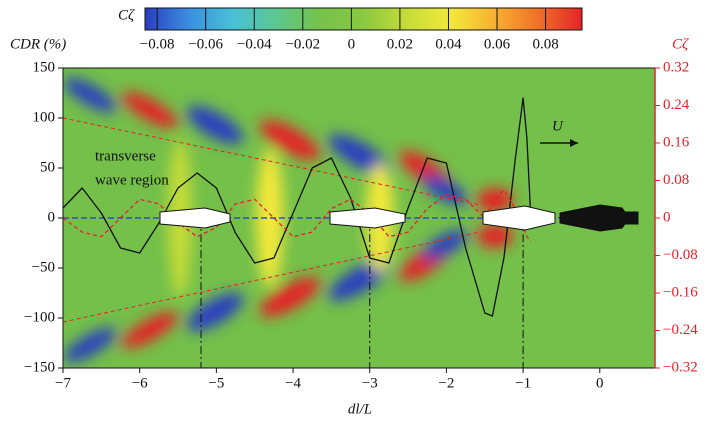 The width and height of the screenshot is (712, 430). What do you see at coordinates (205, 44) in the screenshot?
I see `colorbar-tick-label: −0.06` at bounding box center [205, 44].